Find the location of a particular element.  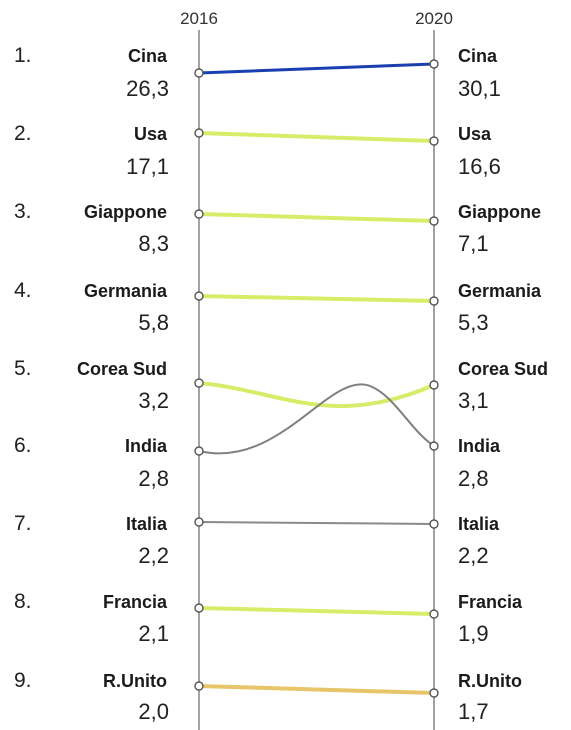

value-2016-giappone: 8,3 is located at coordinates (153, 243).